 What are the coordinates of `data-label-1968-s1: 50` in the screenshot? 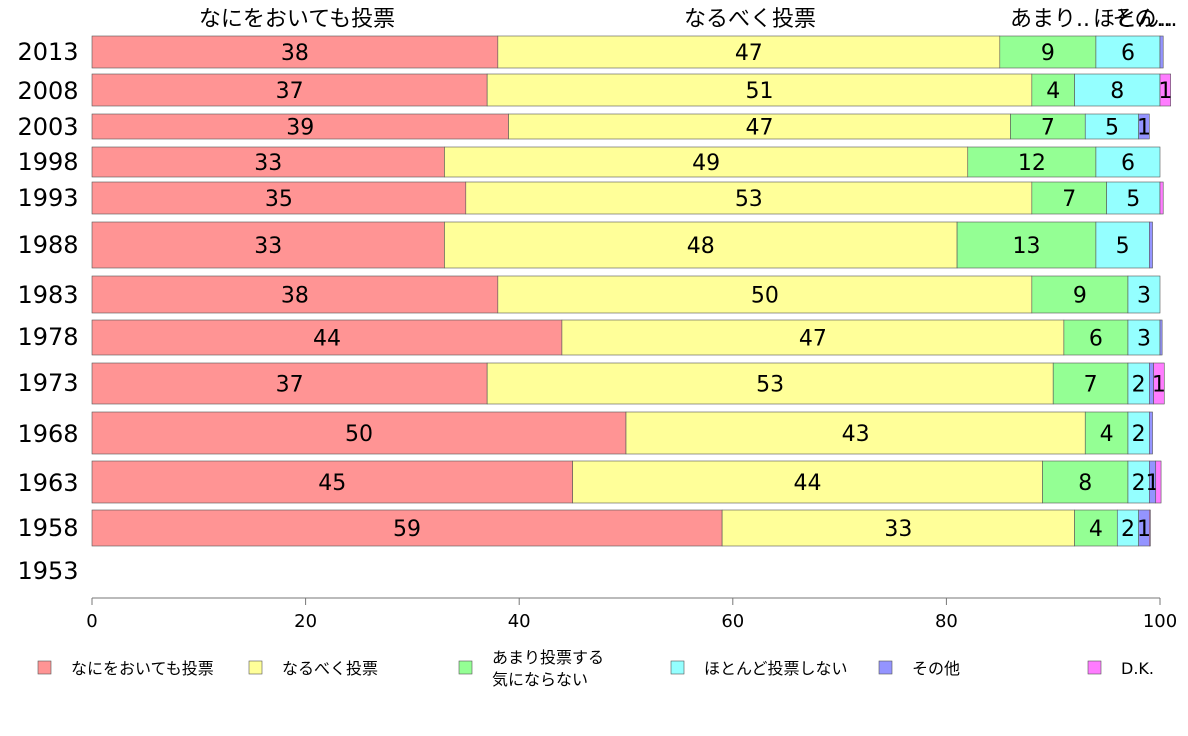 It's located at (359, 434).